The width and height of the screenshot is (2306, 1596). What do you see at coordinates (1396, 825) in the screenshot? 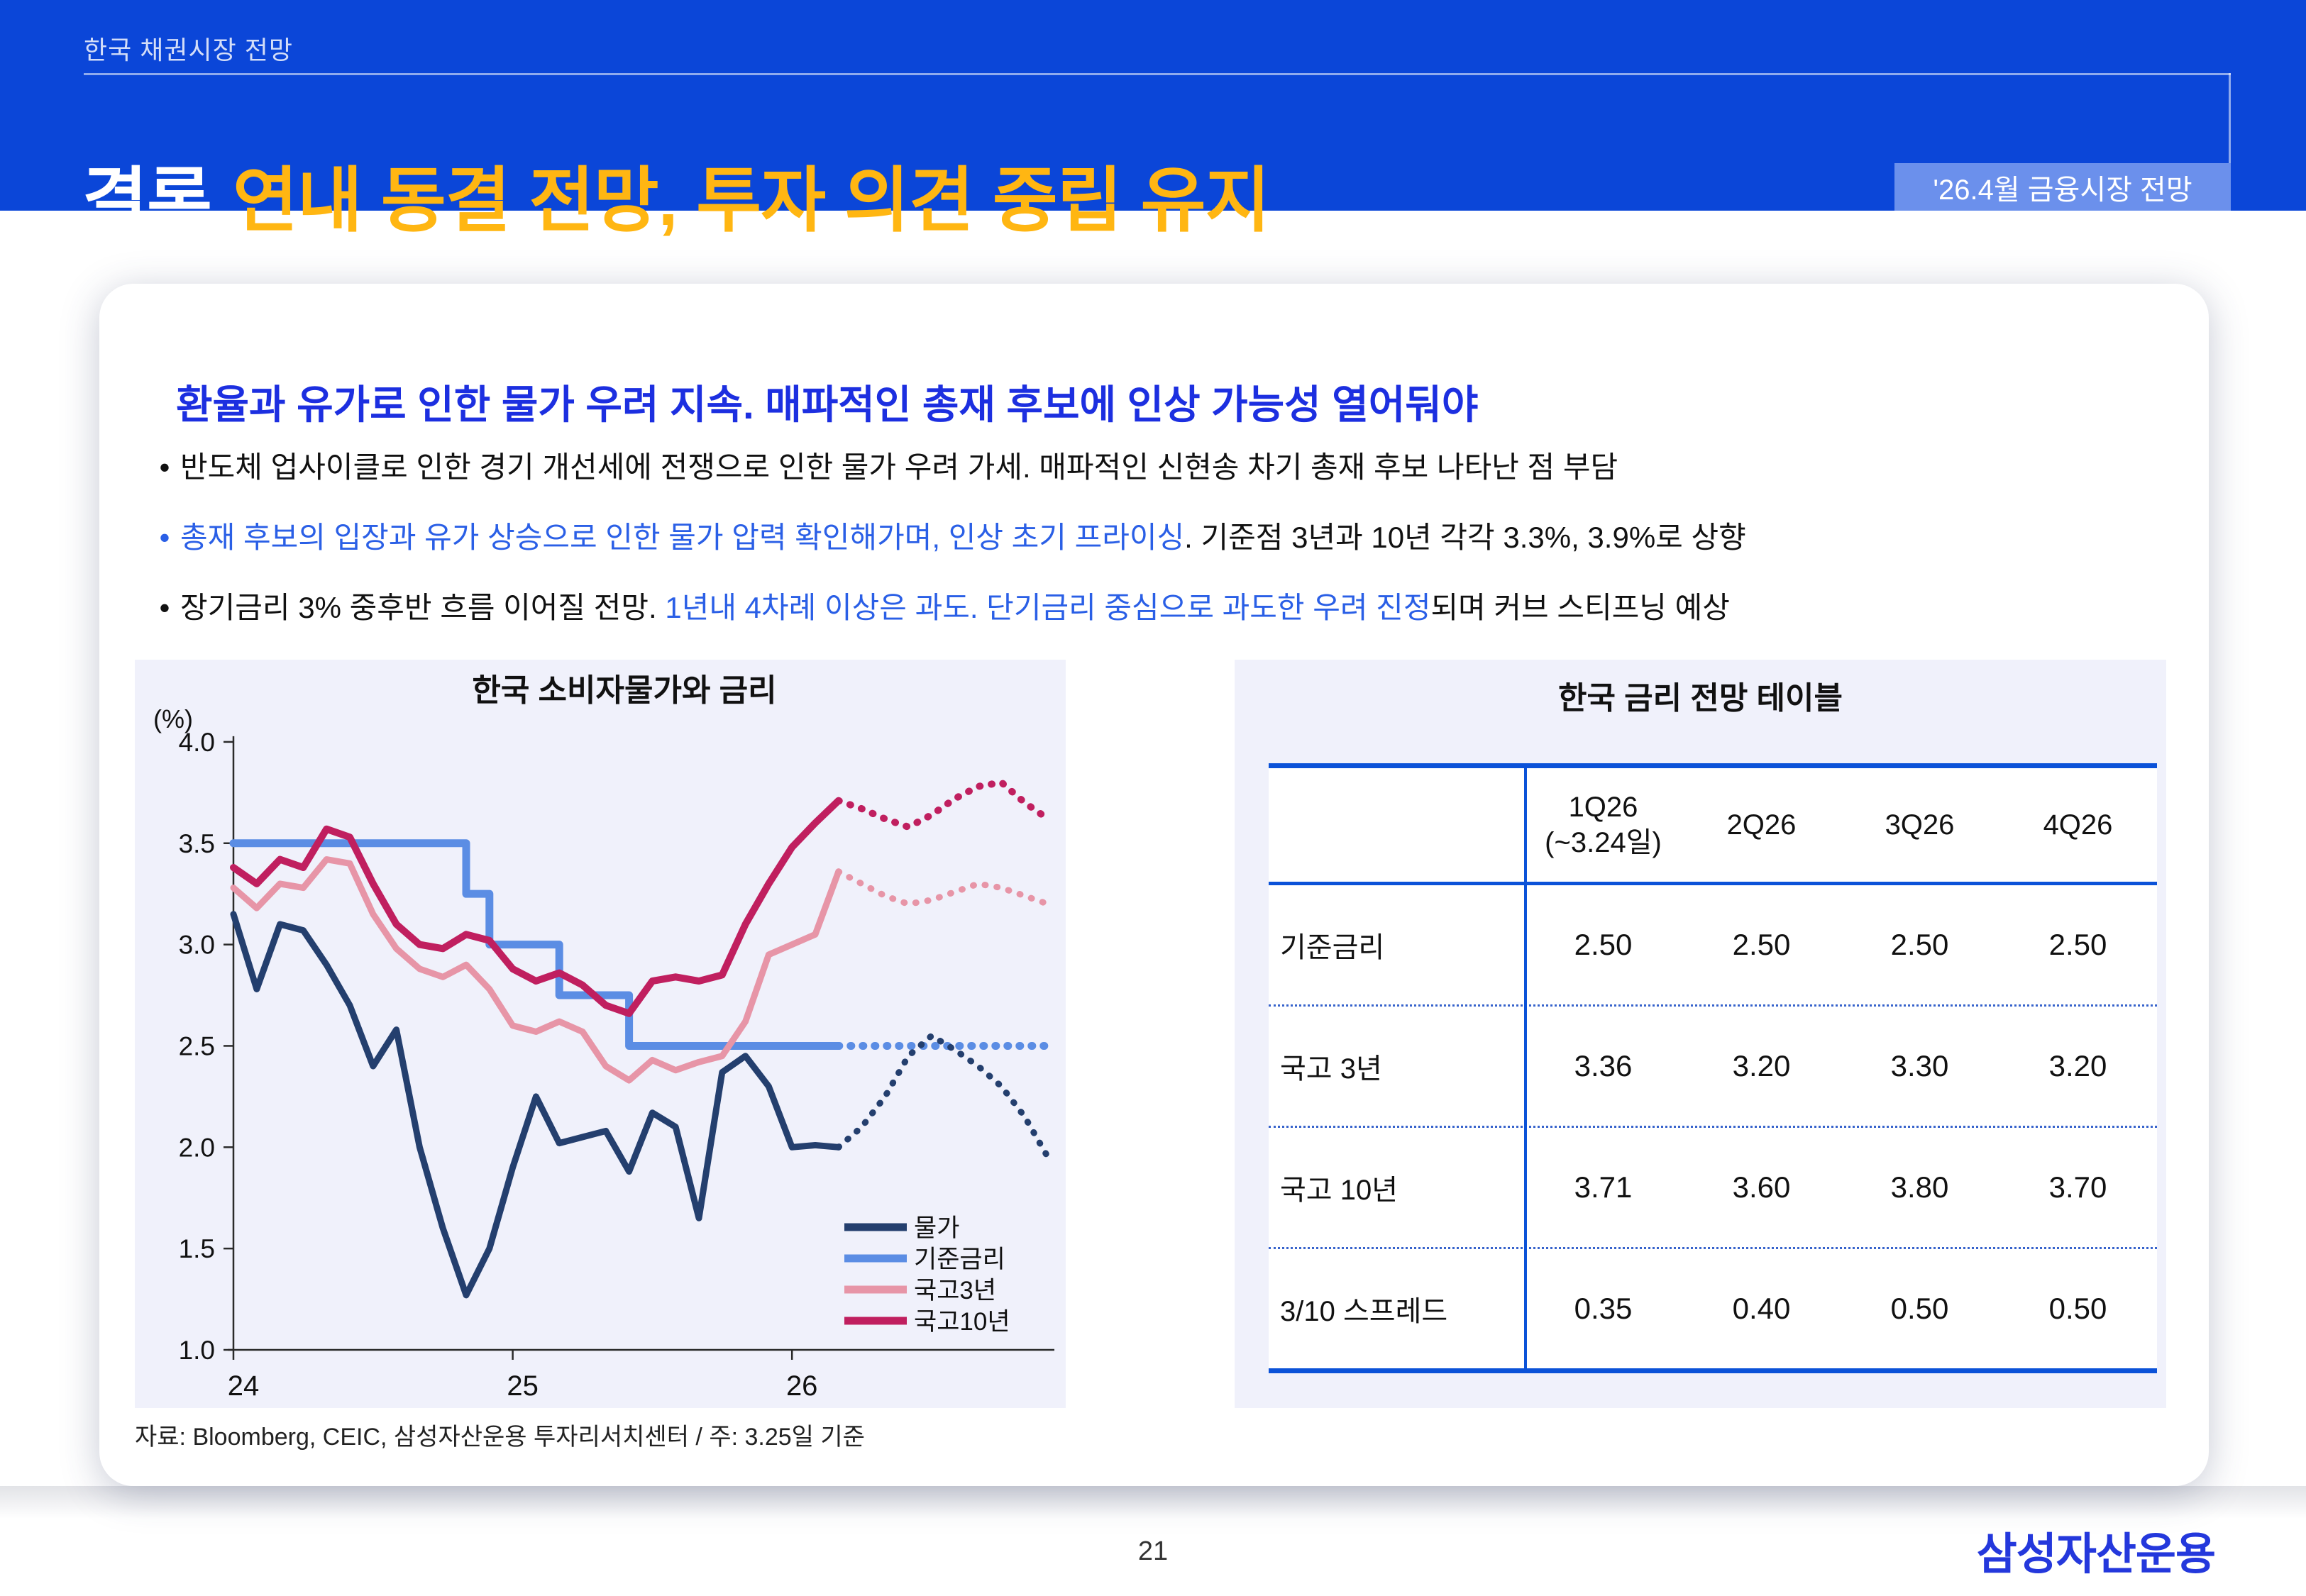
I see `table-corner-cell` at bounding box center [1396, 825].